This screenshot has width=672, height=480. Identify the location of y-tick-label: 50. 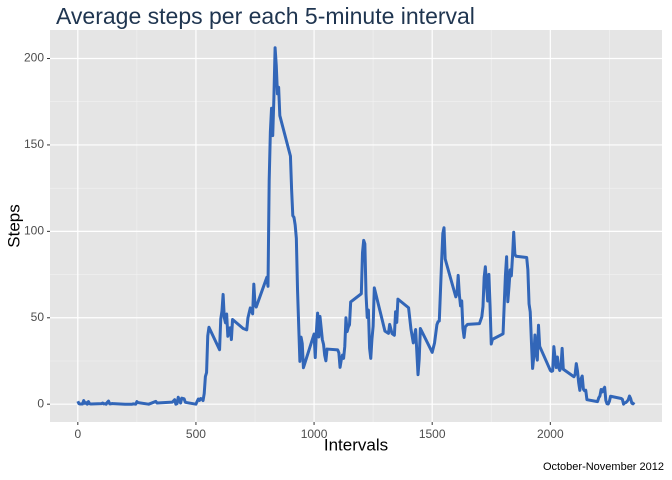
(38, 317).